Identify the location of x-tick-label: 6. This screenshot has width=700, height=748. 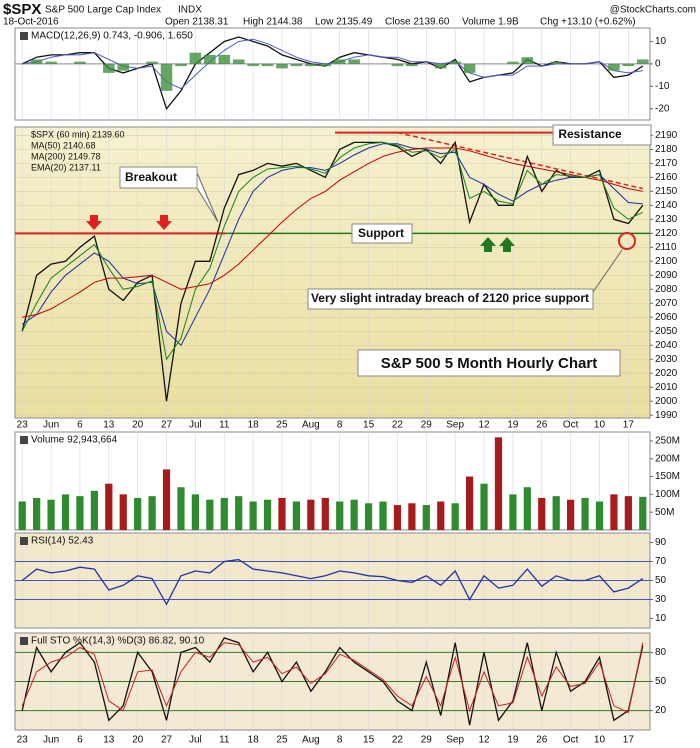
(80, 425).